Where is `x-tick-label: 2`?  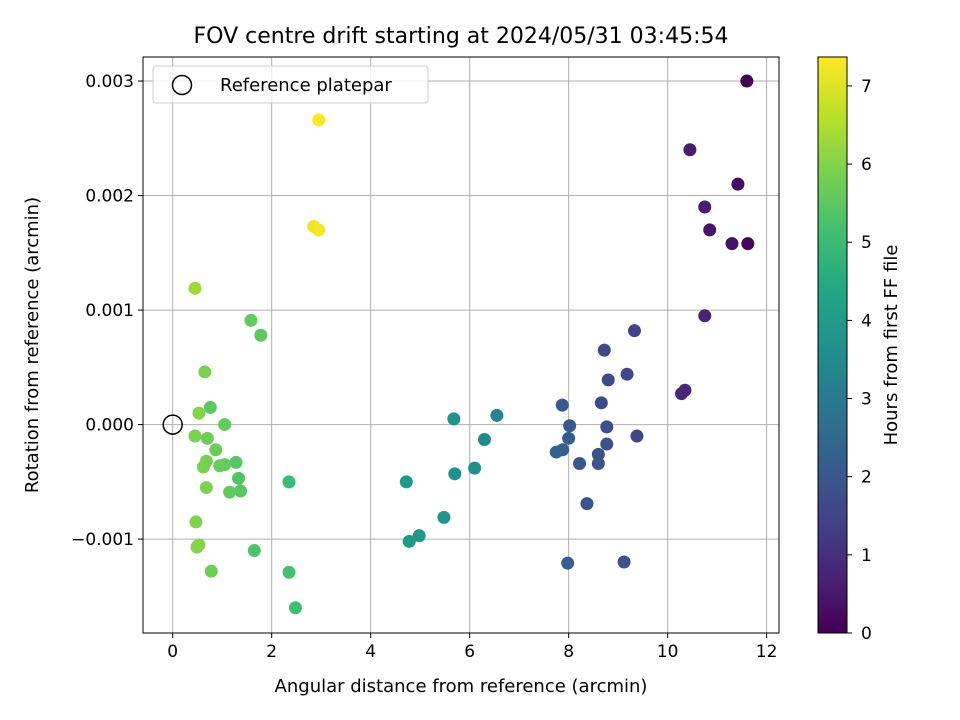 x-tick-label: 2 is located at coordinates (271, 652).